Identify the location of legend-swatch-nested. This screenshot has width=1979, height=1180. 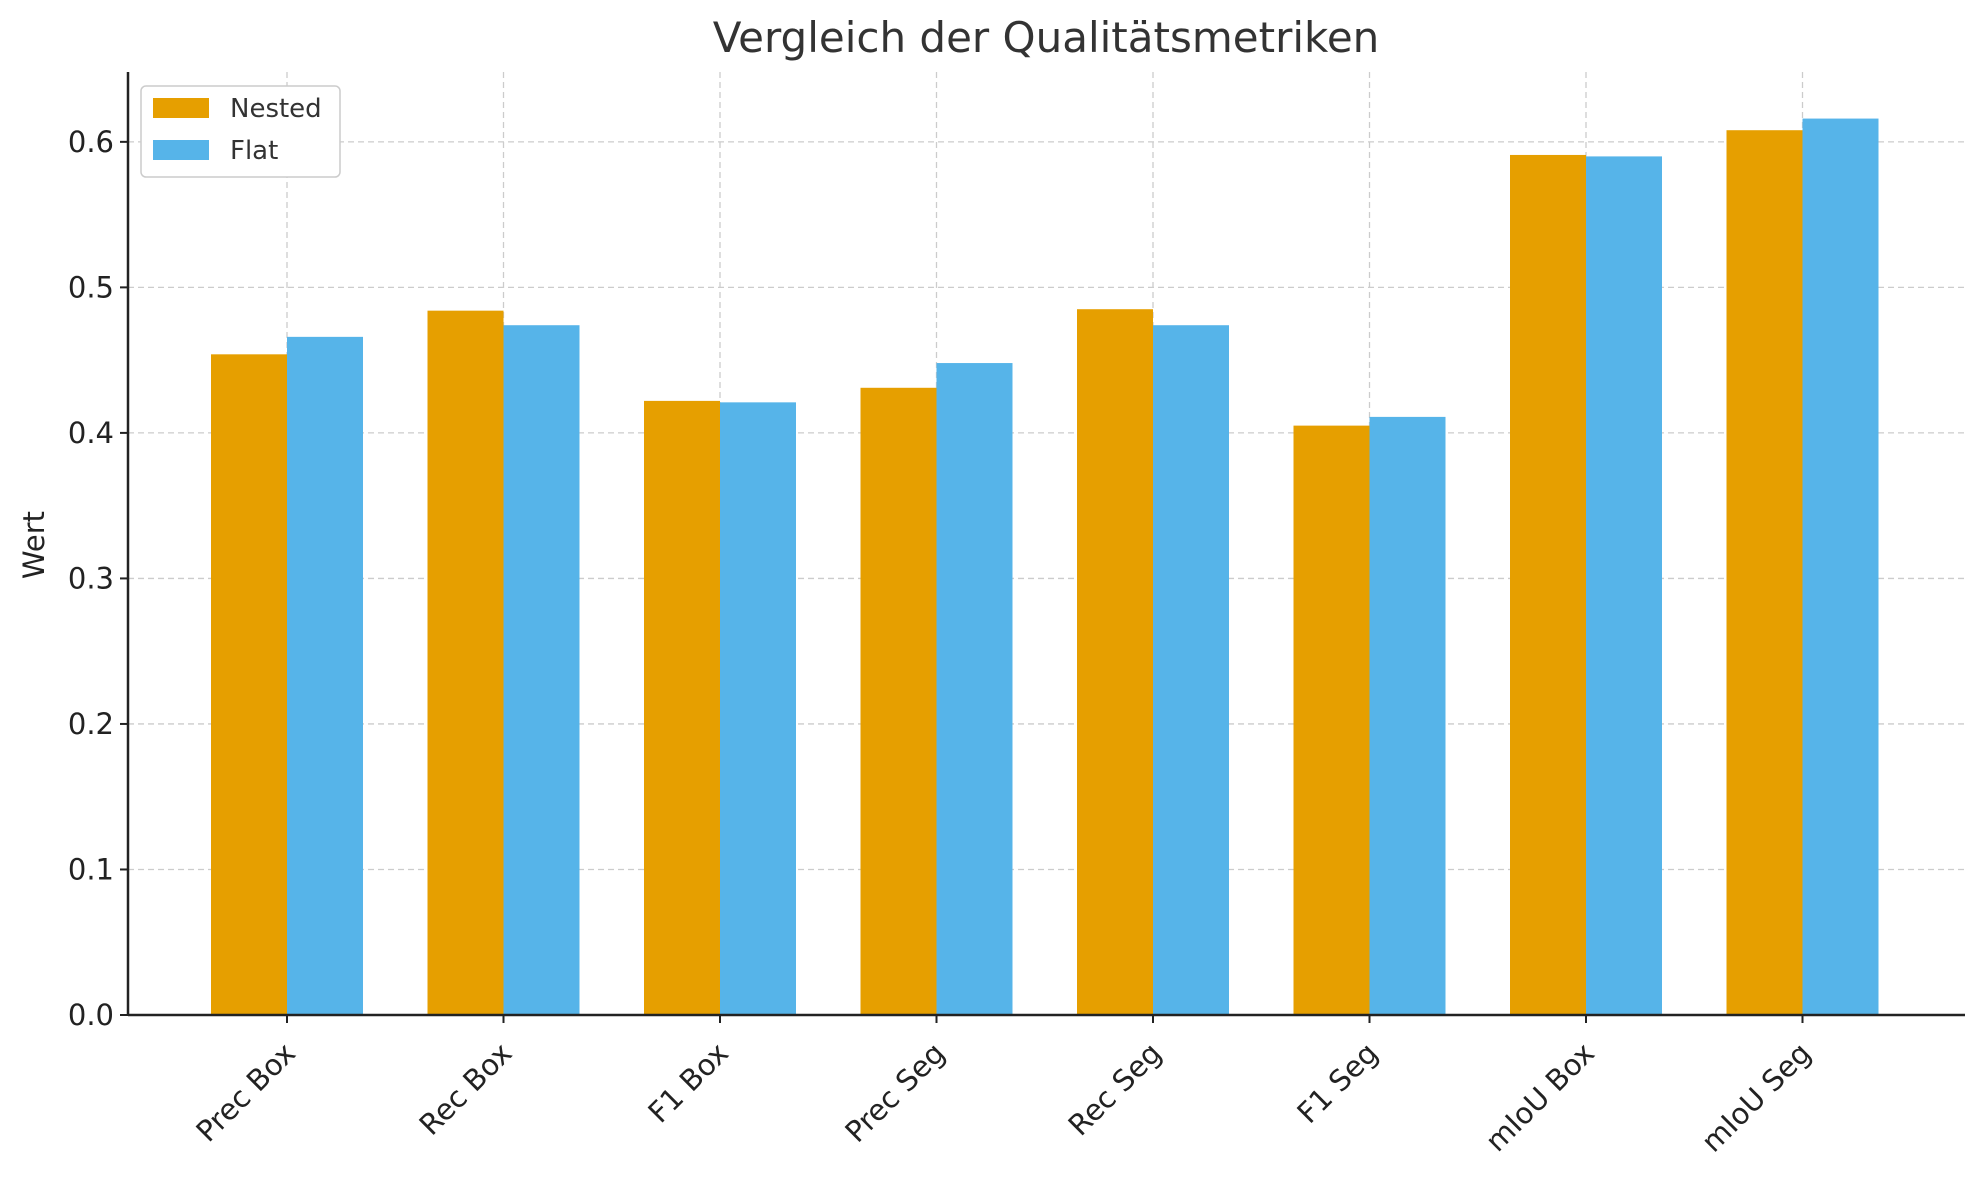
(181, 108).